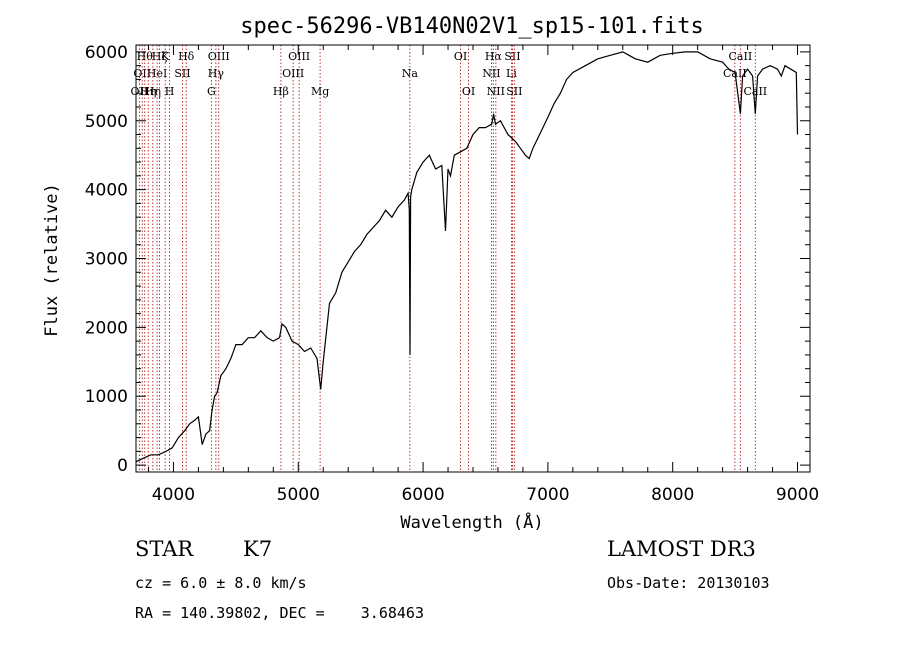  Describe the element at coordinates (164, 549) in the screenshot. I see `object-class: STAR` at that location.